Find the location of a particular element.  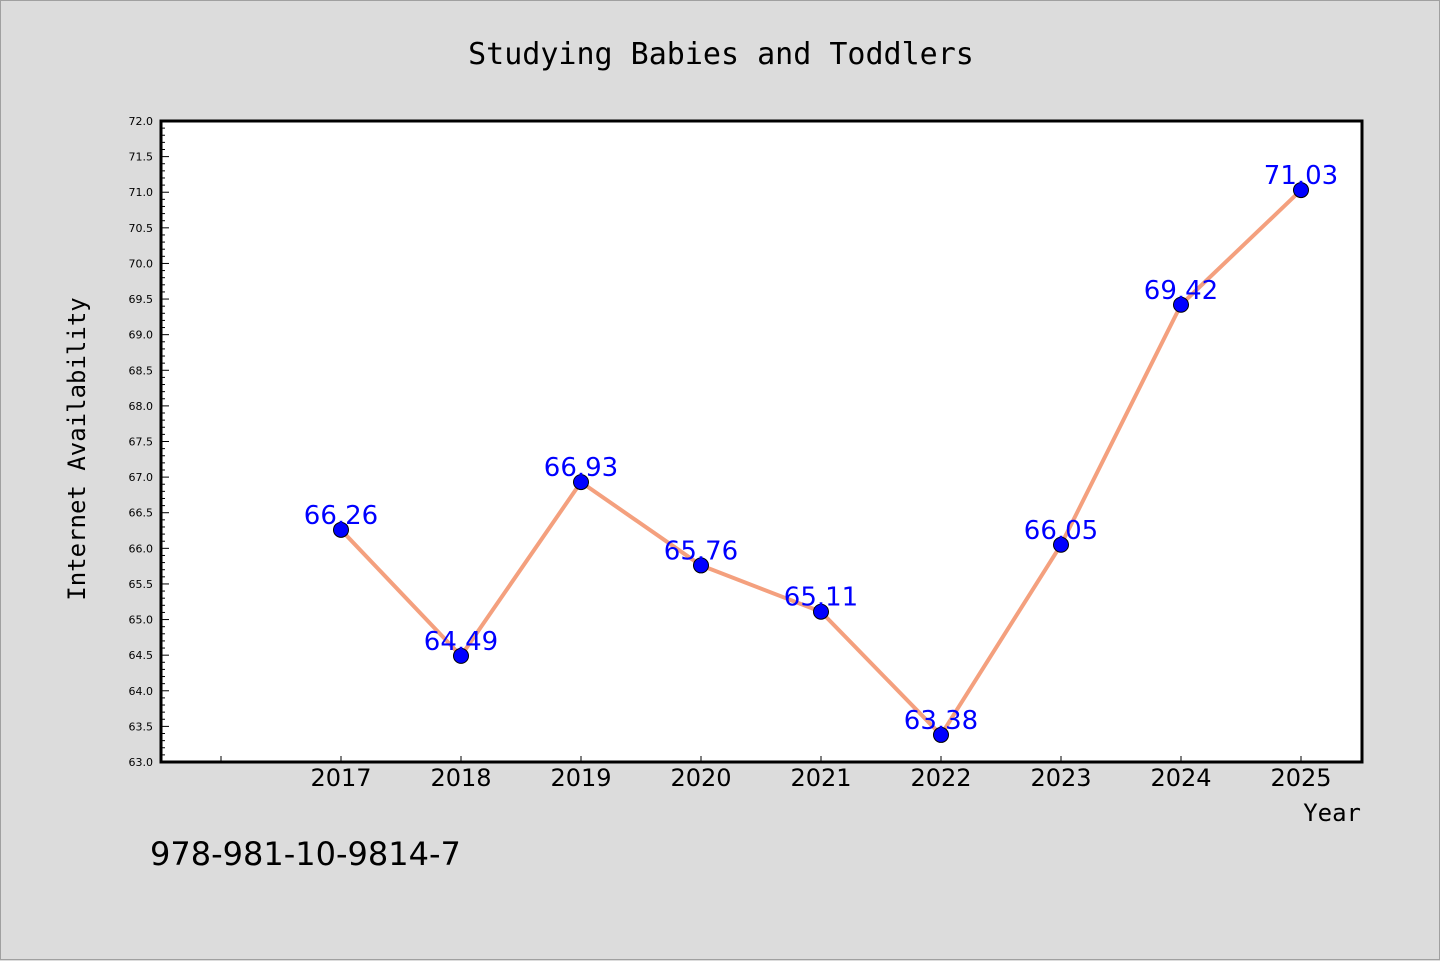

x-axis: 2017 2018 2019 2020 2021 2022 2023 2024 2025 is located at coordinates (776, 774).